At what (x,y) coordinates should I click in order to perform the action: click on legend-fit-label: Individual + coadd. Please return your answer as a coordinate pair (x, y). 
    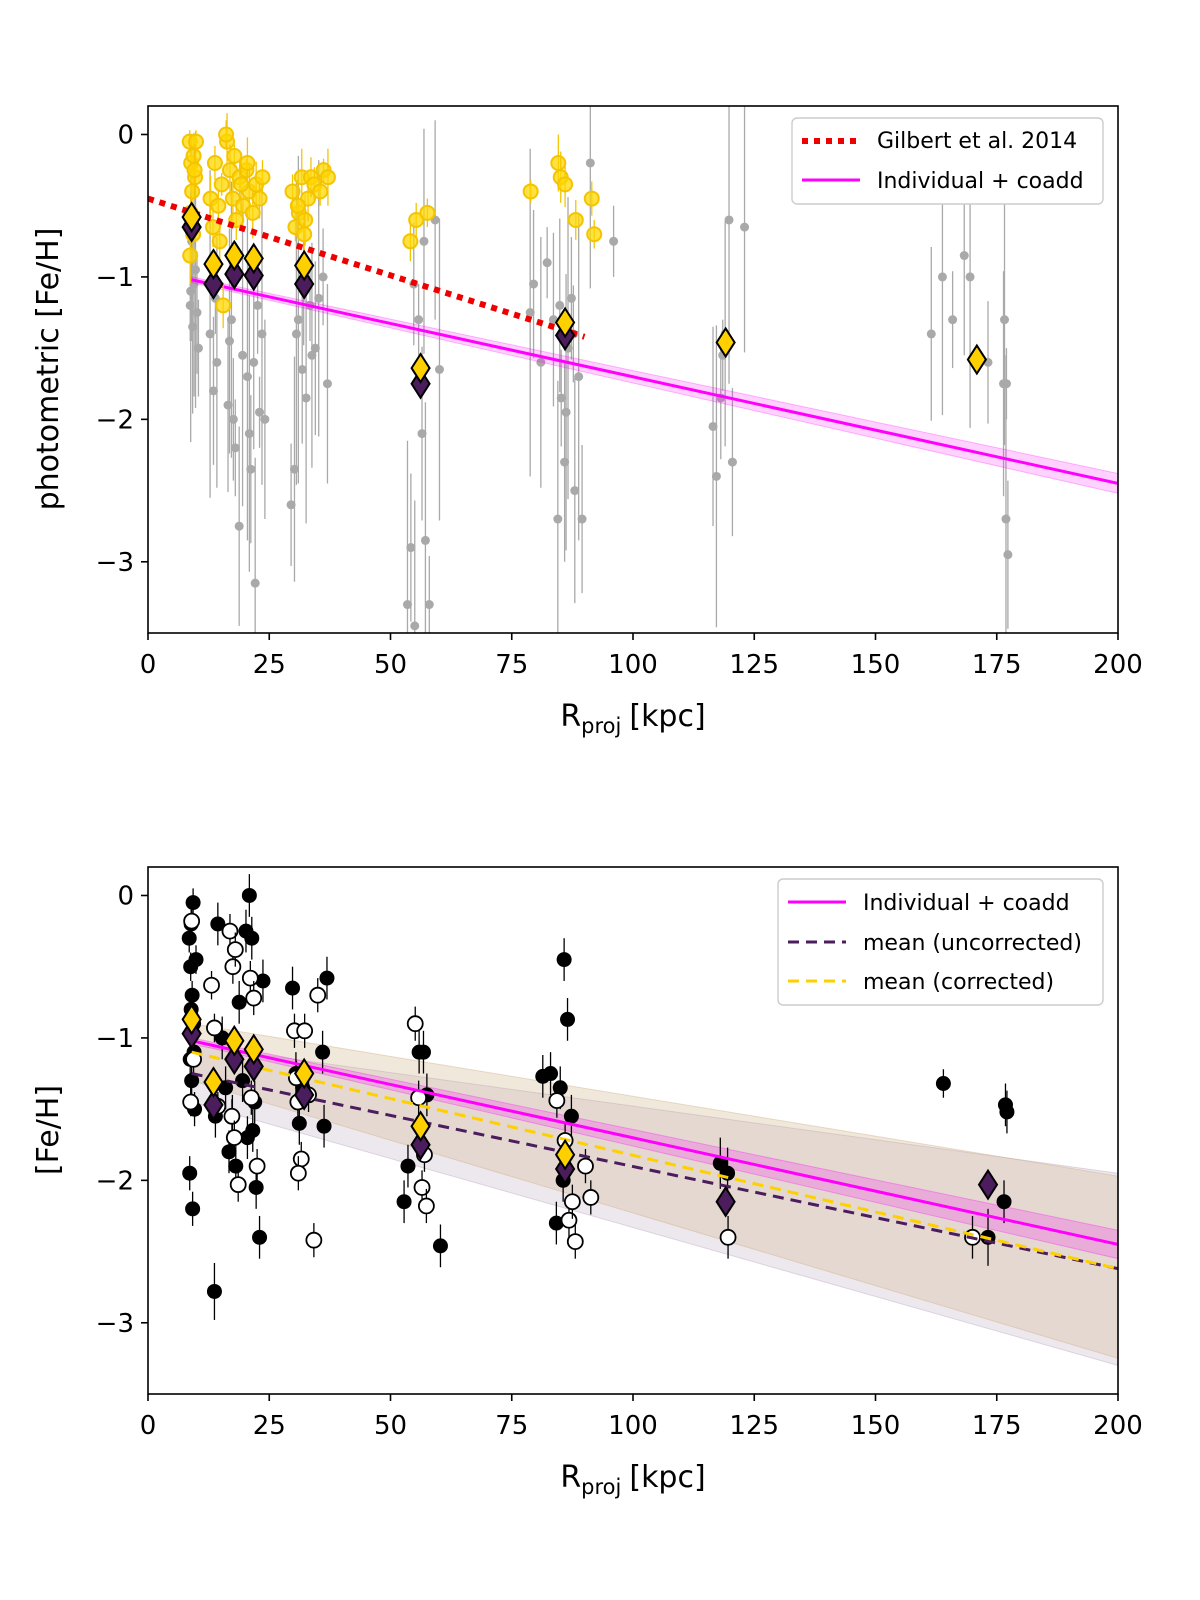
    Looking at the image, I should click on (980, 181).